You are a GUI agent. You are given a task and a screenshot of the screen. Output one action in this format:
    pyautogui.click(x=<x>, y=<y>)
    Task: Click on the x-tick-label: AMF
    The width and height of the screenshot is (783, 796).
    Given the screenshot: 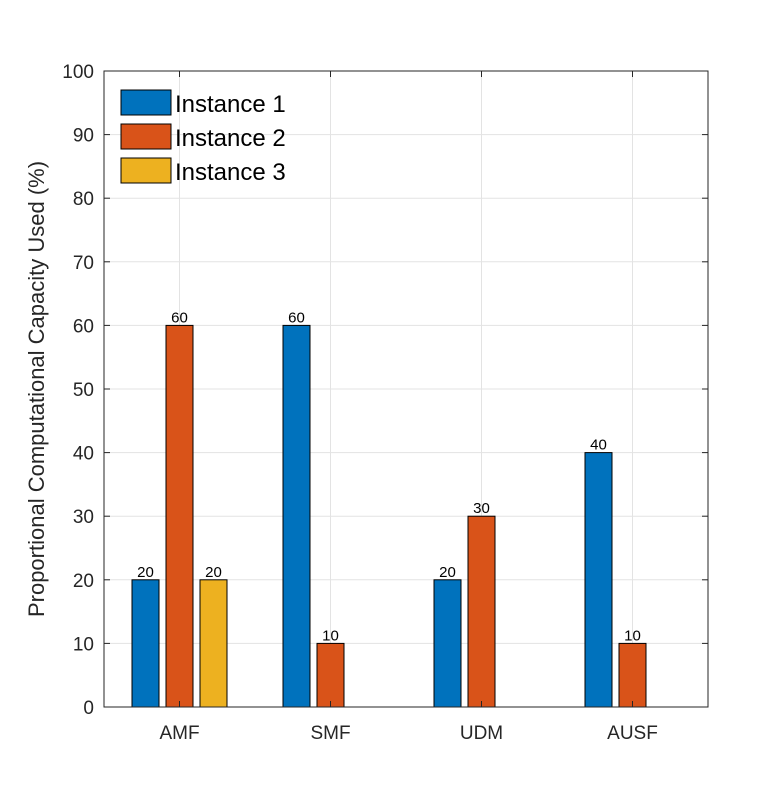 What is the action you would take?
    pyautogui.click(x=179, y=733)
    